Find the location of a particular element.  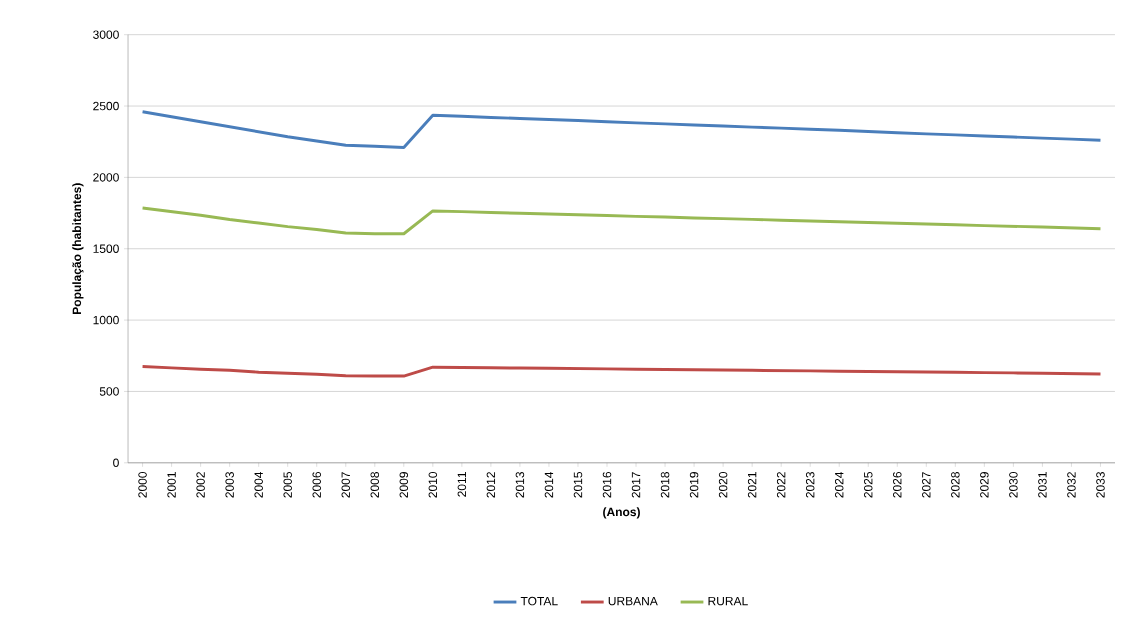

x-tick-label: 2021 is located at coordinates (752, 485).